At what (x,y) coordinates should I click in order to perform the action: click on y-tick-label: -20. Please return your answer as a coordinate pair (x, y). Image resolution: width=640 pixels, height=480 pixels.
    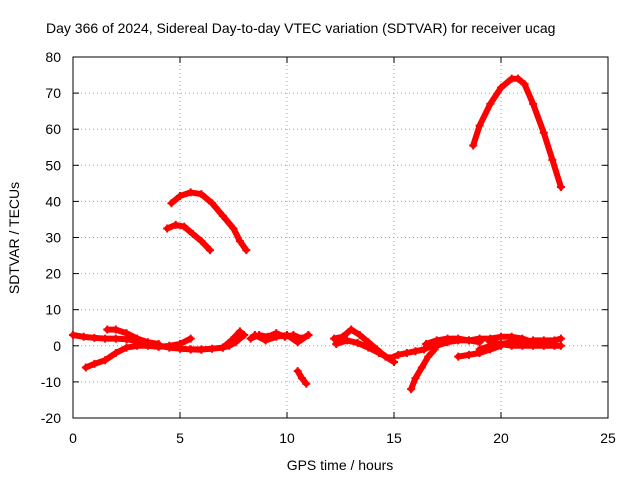
    Looking at the image, I should click on (51, 418).